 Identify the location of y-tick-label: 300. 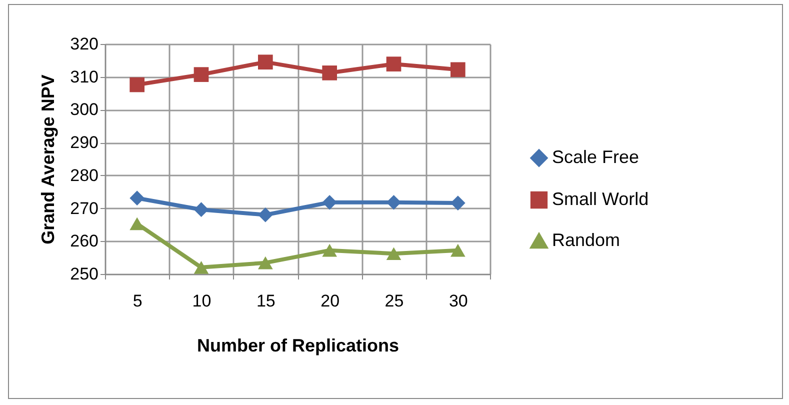
(84, 110).